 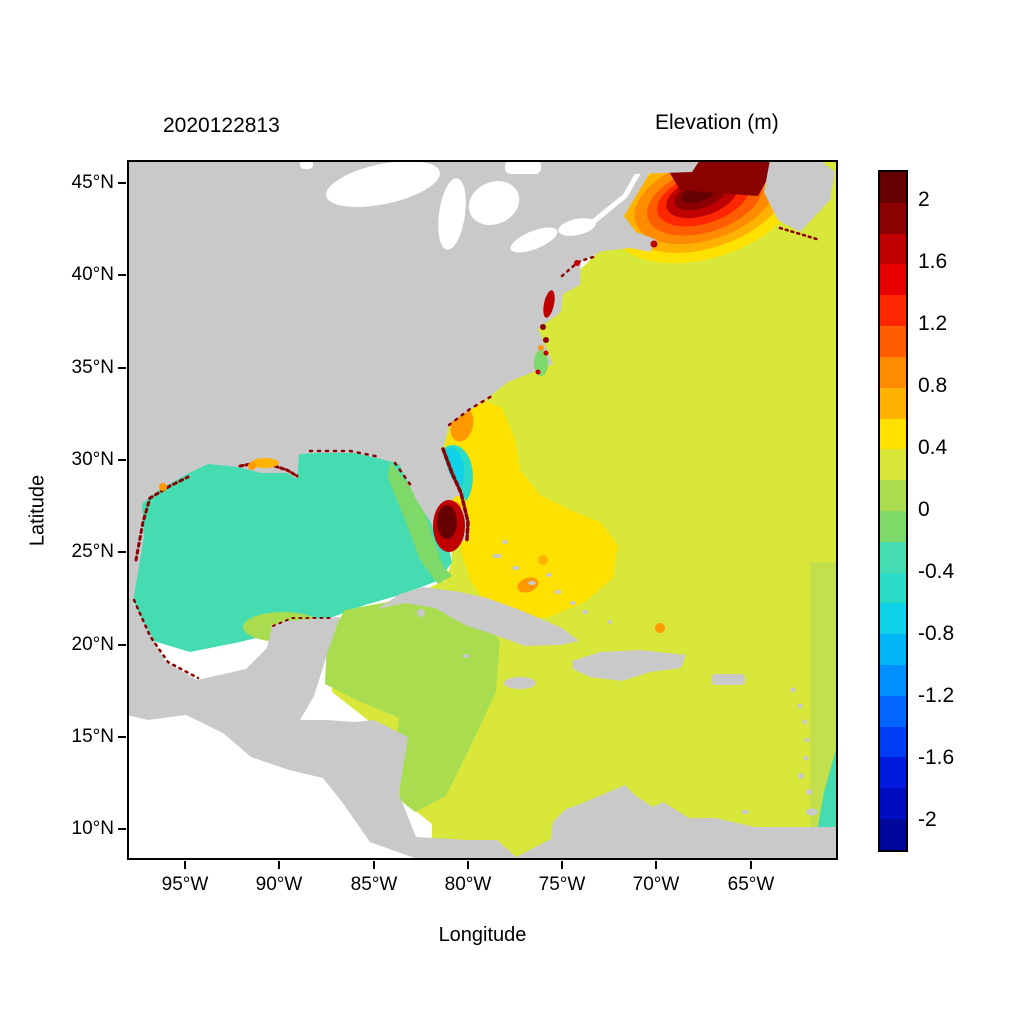 What do you see at coordinates (291, 551) in the screenshot?
I see `gulf-of-mexico-water` at bounding box center [291, 551].